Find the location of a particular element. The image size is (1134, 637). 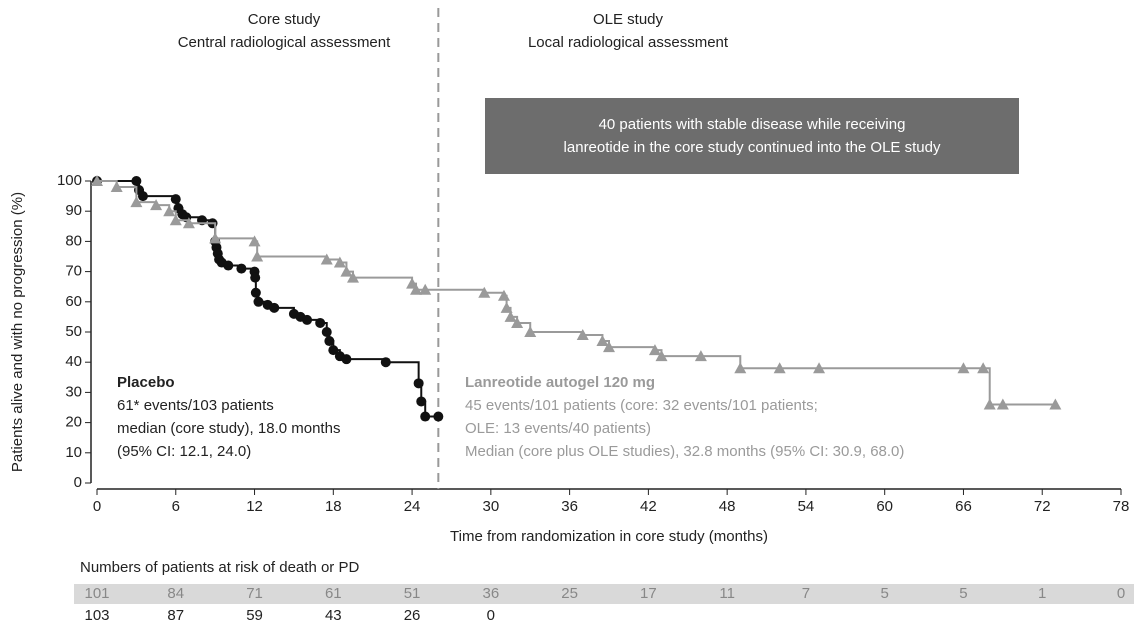

risk-band is located at coordinates (604, 594).